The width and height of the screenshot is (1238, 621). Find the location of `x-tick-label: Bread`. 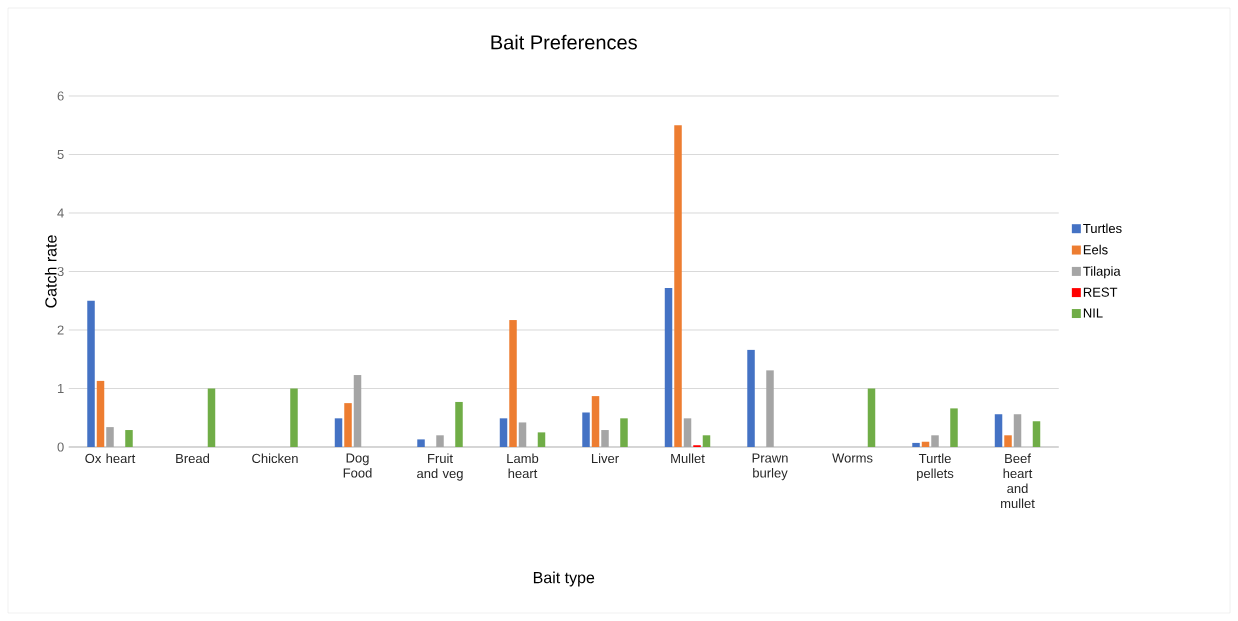

x-tick-label: Bread is located at coordinates (192, 458).